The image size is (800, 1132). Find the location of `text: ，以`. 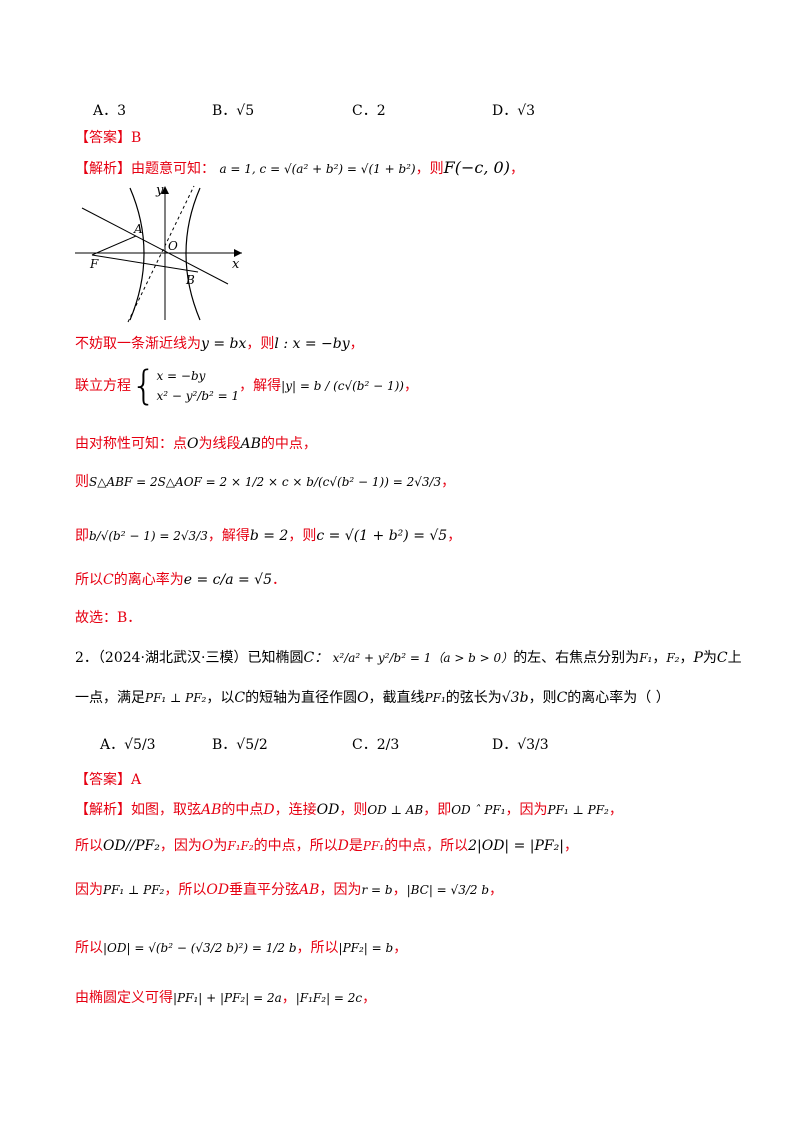

text: ，以 is located at coordinates (220, 698).